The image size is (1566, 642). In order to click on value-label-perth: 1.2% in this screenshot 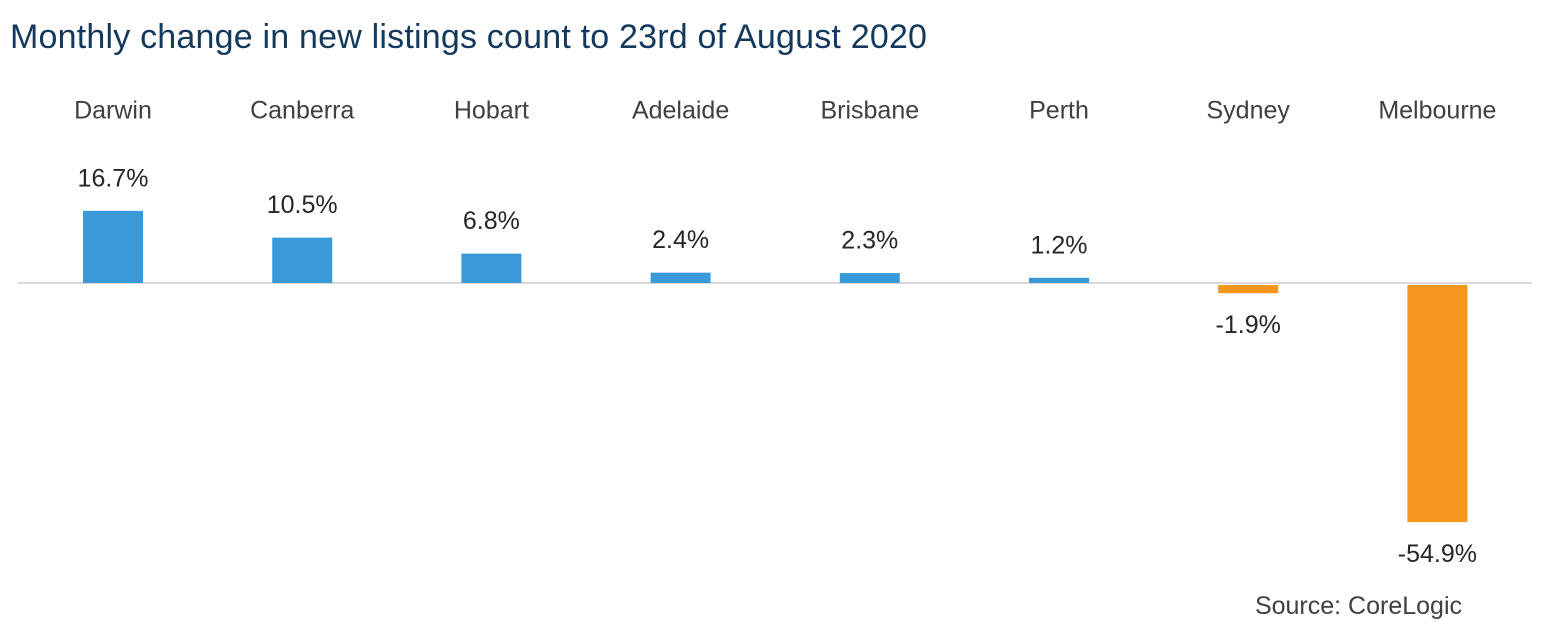, I will do `click(1059, 245)`.